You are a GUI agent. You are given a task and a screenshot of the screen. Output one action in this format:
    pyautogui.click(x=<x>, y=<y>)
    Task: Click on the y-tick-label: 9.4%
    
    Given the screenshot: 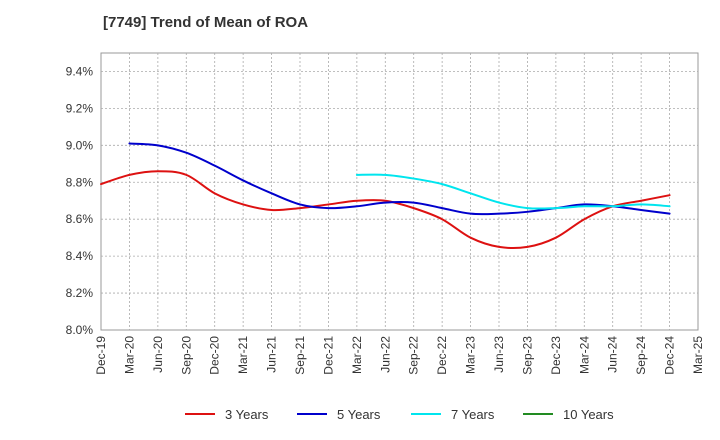 What is the action you would take?
    pyautogui.click(x=80, y=71)
    